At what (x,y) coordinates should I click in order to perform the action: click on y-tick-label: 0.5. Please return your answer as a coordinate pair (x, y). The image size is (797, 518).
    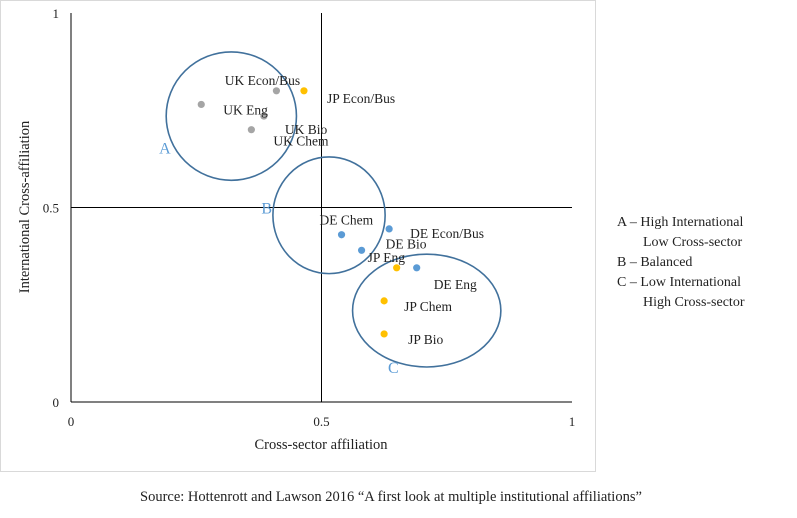
    Looking at the image, I should click on (51, 208).